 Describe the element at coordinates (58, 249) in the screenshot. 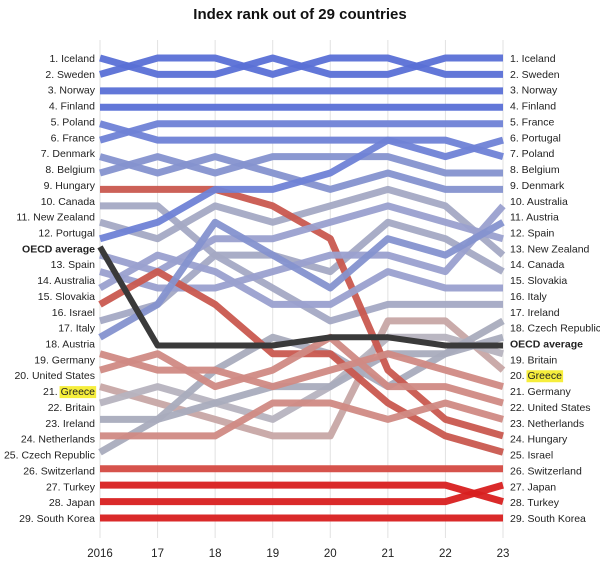

I see `left-label-oecd-average: OECD average` at that location.